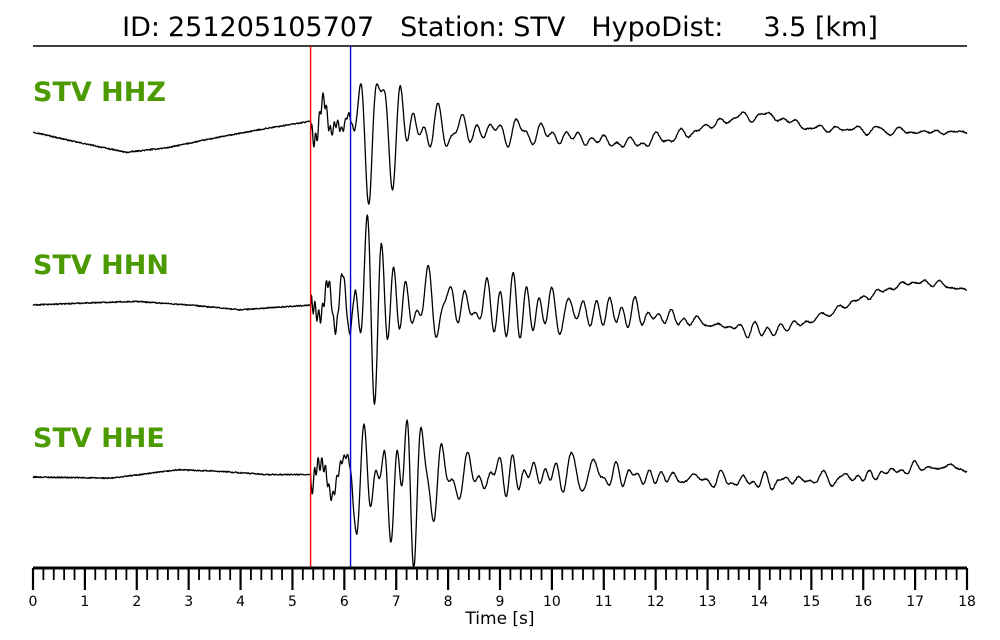  What do you see at coordinates (344, 602) in the screenshot?
I see `tick-label-6: 6` at bounding box center [344, 602].